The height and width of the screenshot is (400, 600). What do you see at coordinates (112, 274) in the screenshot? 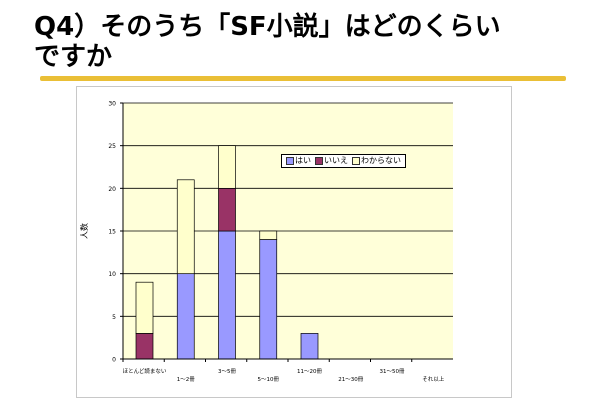
I see `y-tick-label: 10` at bounding box center [112, 274].